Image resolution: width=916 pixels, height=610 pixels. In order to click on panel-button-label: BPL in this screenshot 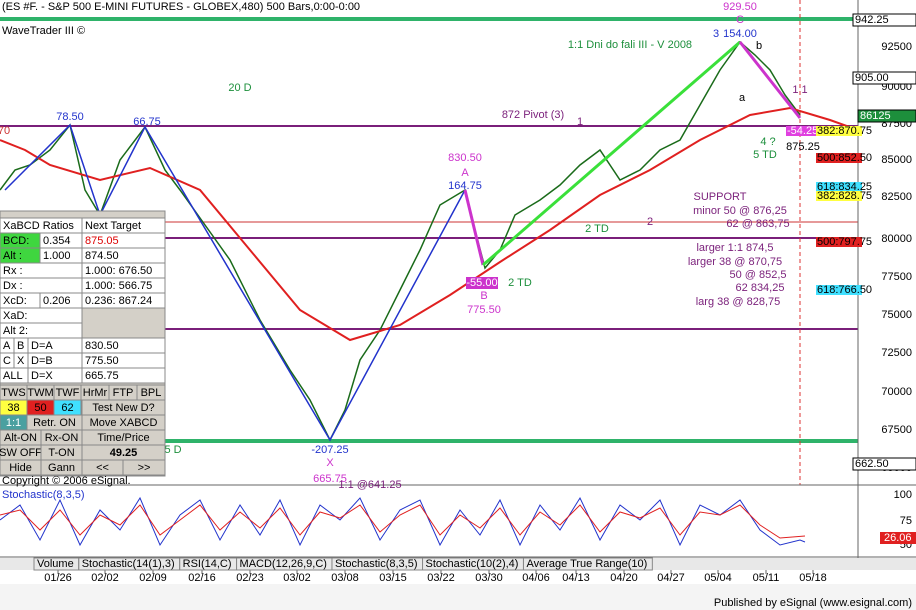, I will do `click(151, 393)`.